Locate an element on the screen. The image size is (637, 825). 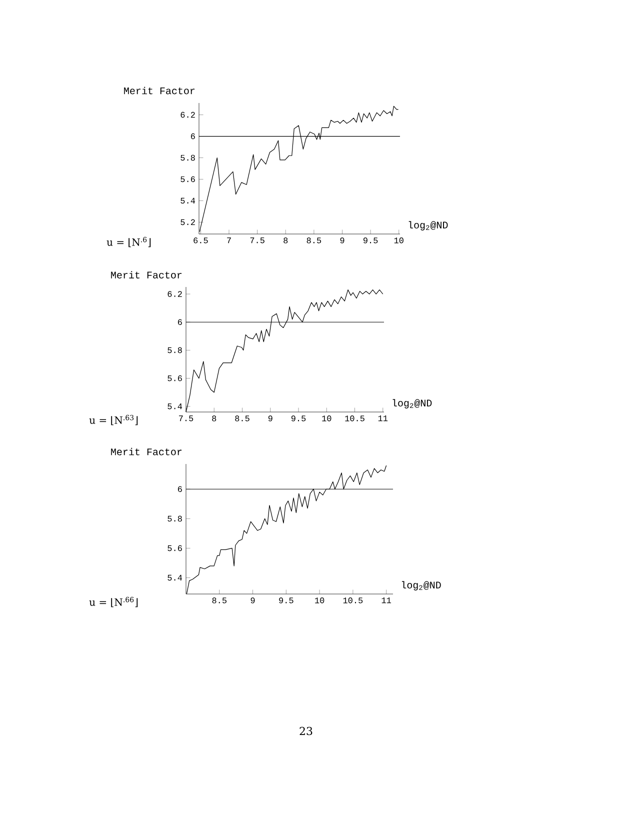
x-tick-label: 6.5 is located at coordinates (201, 241).